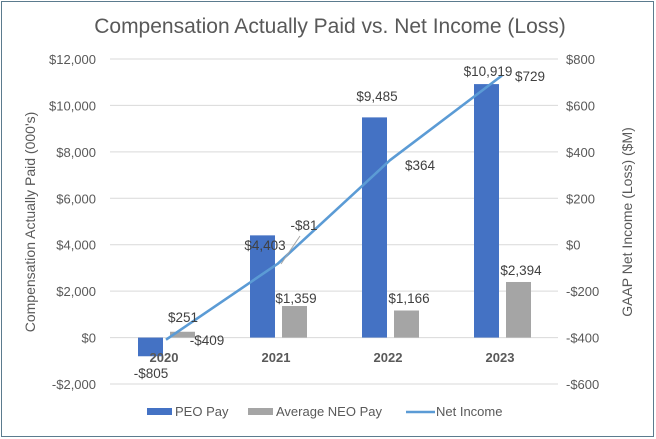  I want to click on right-axis-ticks: $800 $600 $400 $200 $0 -$200 -$400 -$600, so click(582, 222).